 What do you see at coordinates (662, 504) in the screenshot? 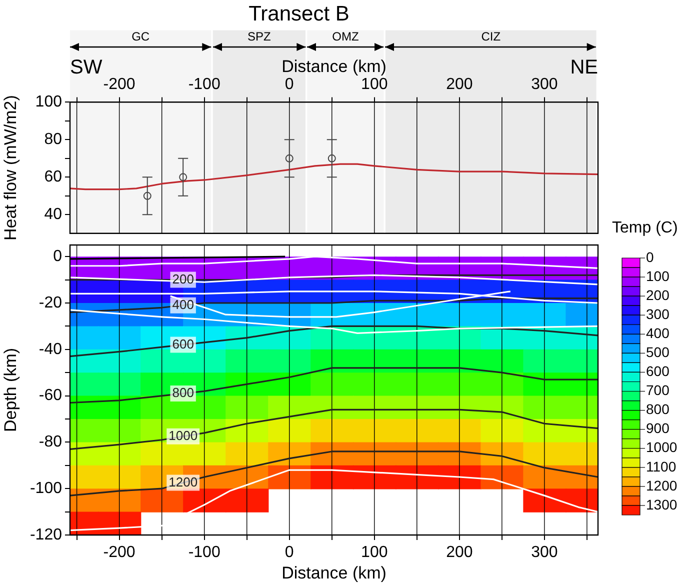
I see `color-bar-label: 1300` at bounding box center [662, 504].